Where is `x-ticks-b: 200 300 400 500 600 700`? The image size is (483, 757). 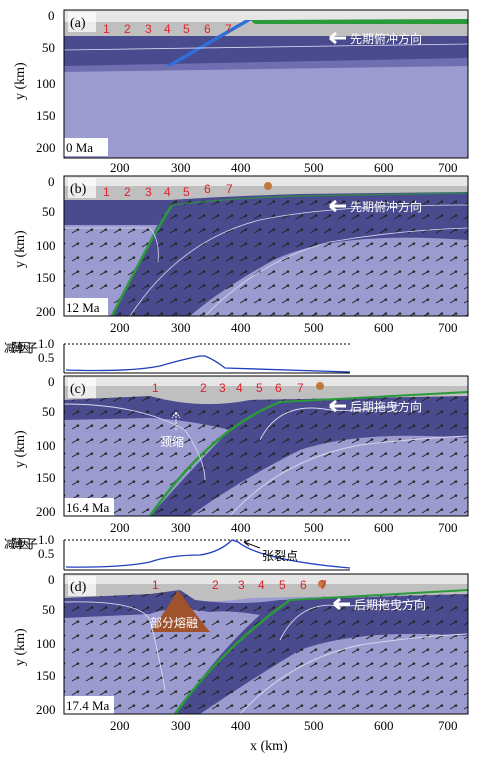 x-ticks-b: 200 300 400 500 600 700 is located at coordinates (284, 327).